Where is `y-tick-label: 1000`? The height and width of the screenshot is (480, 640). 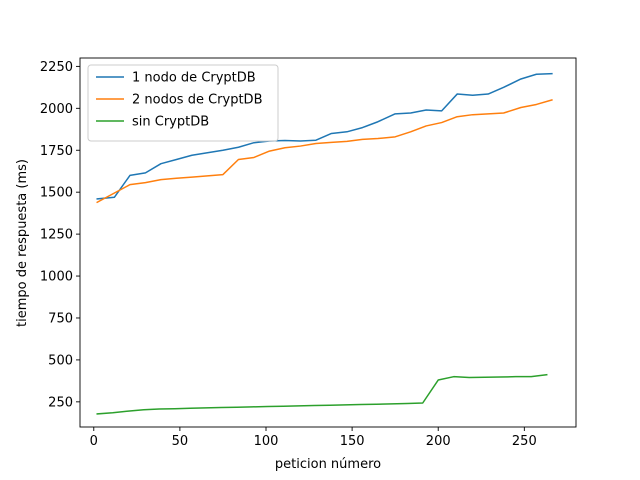 y-tick-label: 1000 is located at coordinates (56, 277).